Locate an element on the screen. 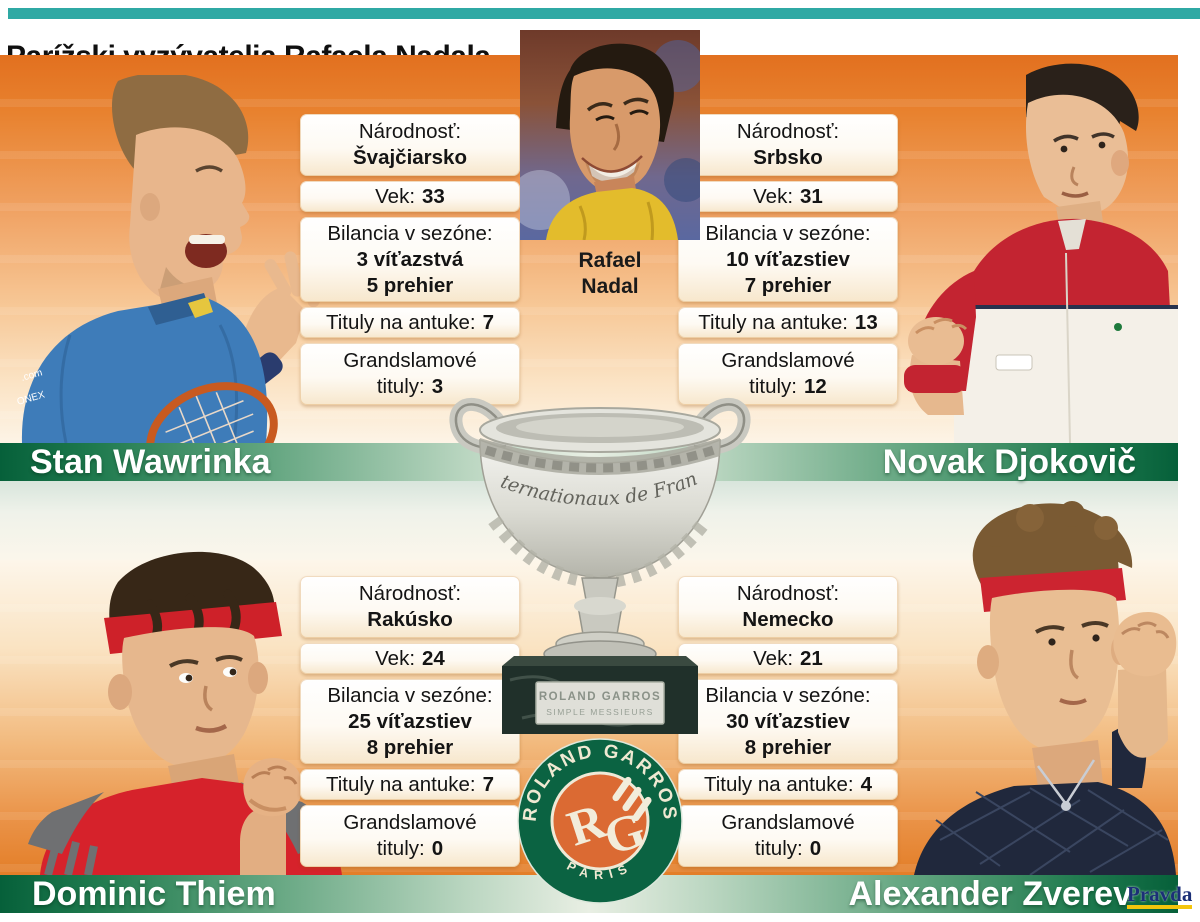  trophy-plaque-line2: SIMPLE MESSIEURS is located at coordinates (600, 712).